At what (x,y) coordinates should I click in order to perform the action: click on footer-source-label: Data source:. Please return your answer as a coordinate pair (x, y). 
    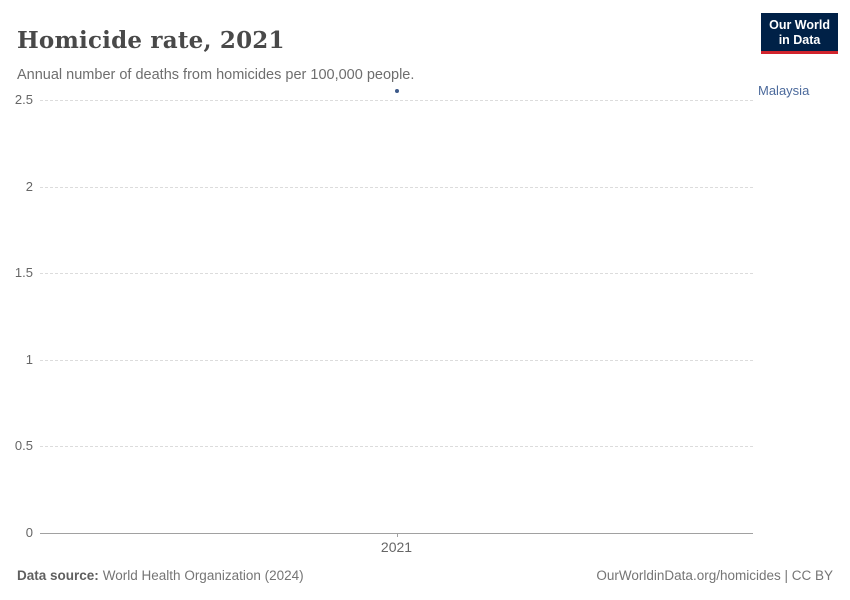
    Looking at the image, I should click on (58, 575).